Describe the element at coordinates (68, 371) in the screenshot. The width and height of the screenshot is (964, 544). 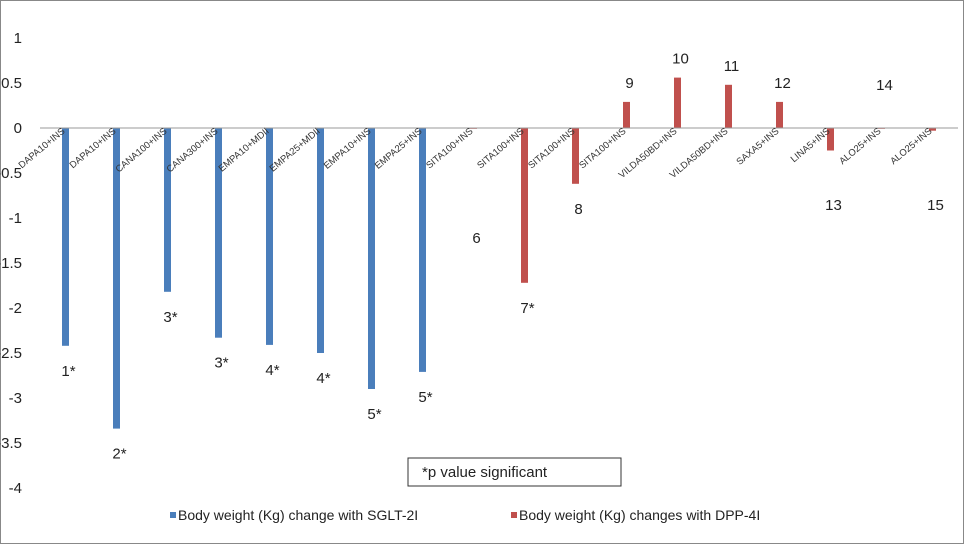
I see `bar-label: 1*` at that location.